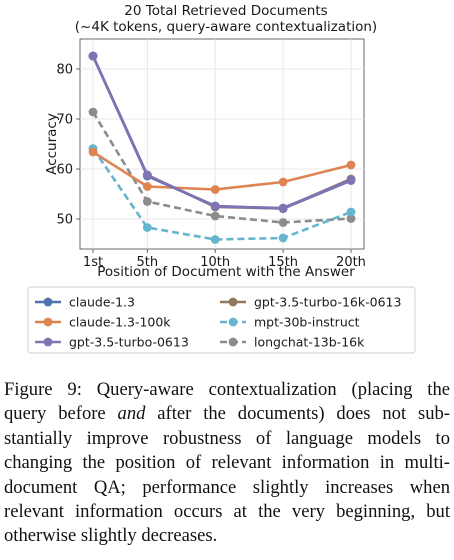  What do you see at coordinates (64, 70) in the screenshot?
I see `y-tick-label: 80` at bounding box center [64, 70].